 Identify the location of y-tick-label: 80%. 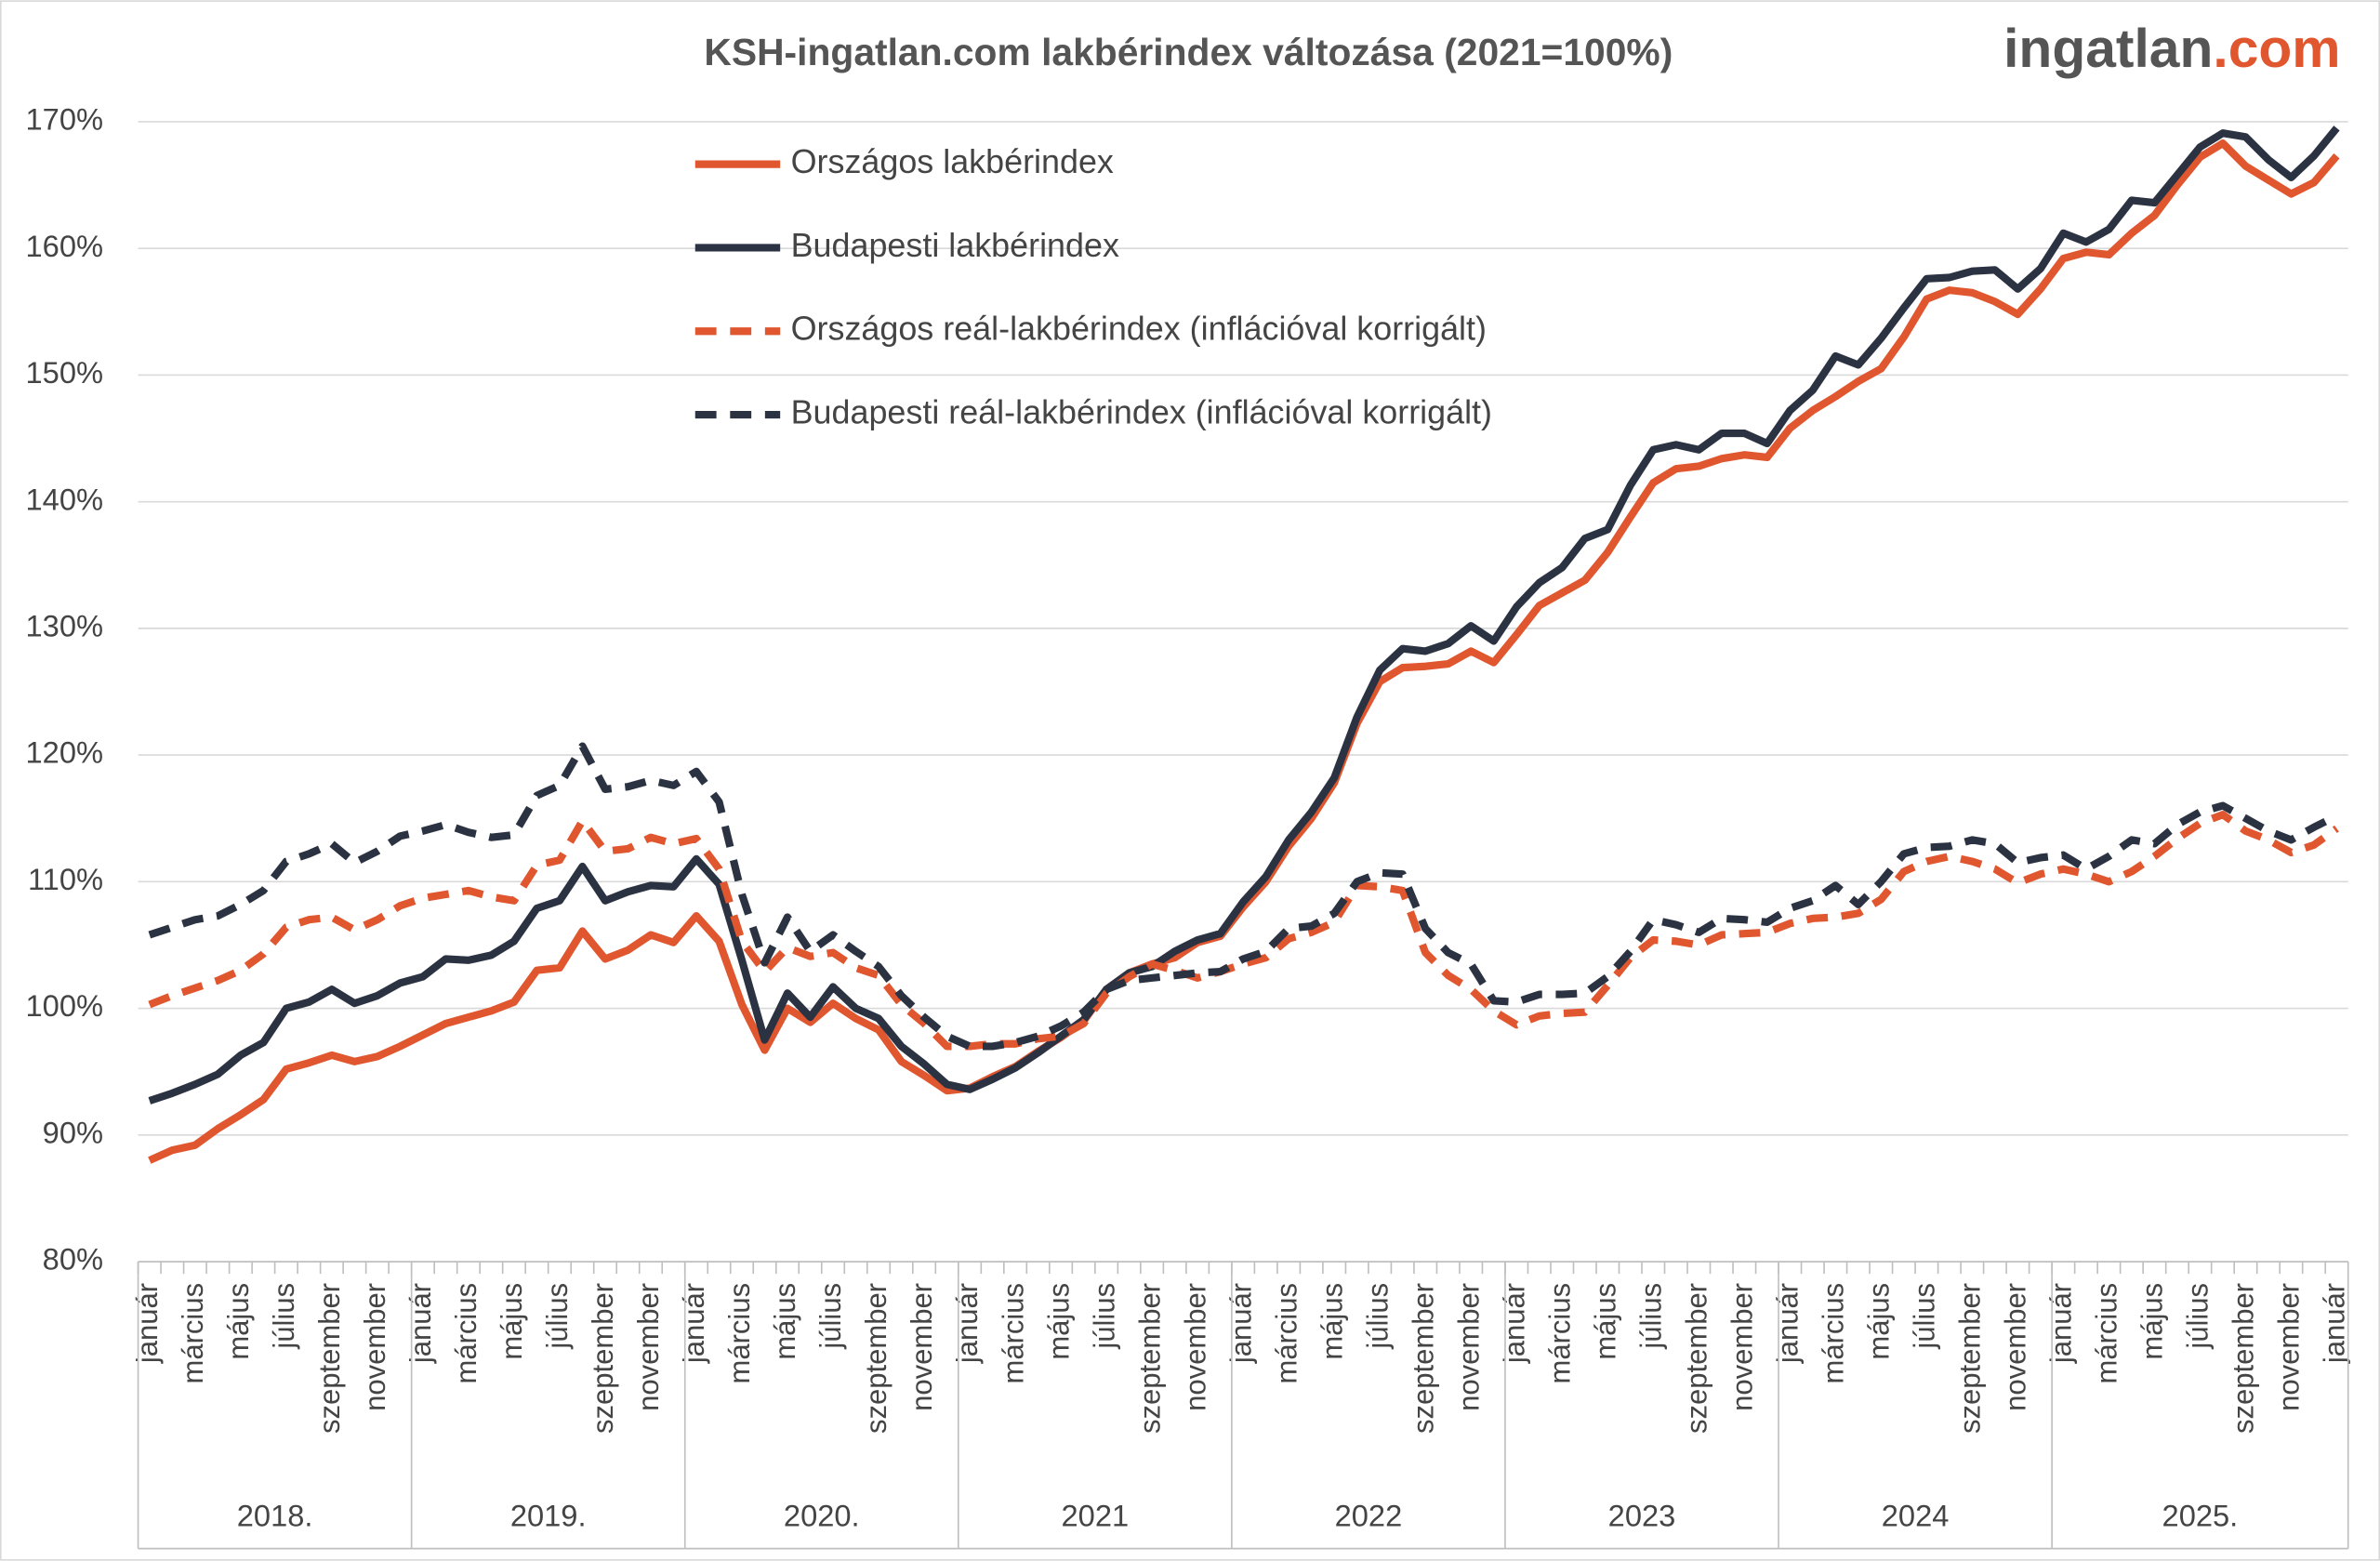
(73, 1259).